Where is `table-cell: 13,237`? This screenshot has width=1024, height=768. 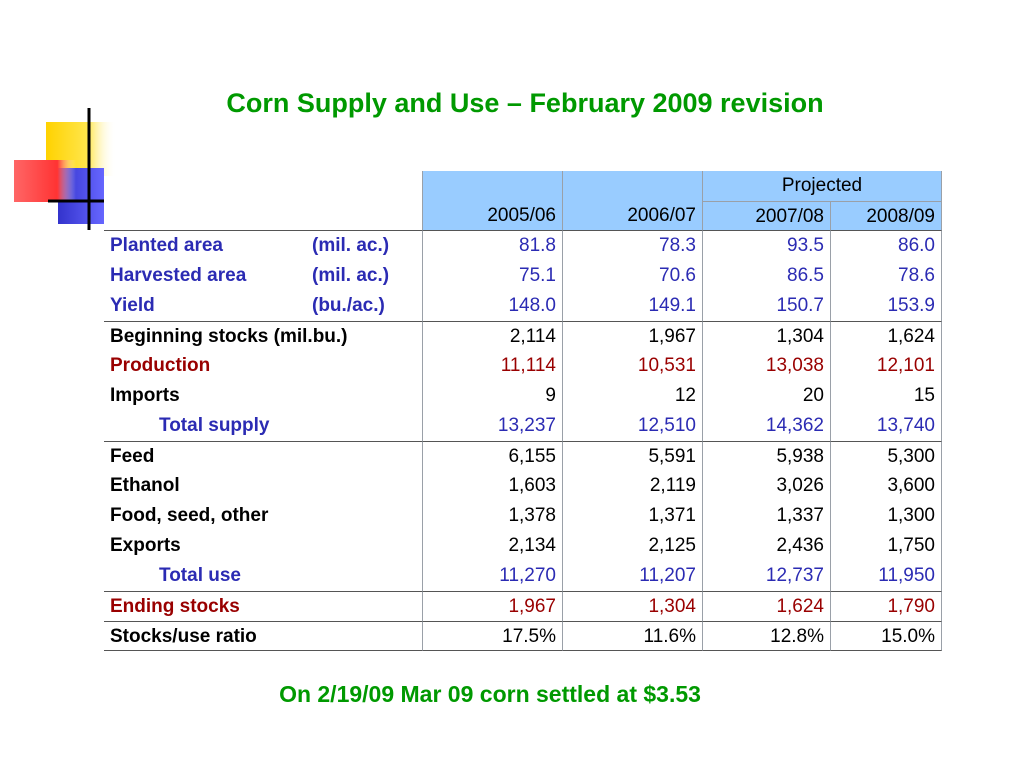 table-cell: 13,237 is located at coordinates (492, 426).